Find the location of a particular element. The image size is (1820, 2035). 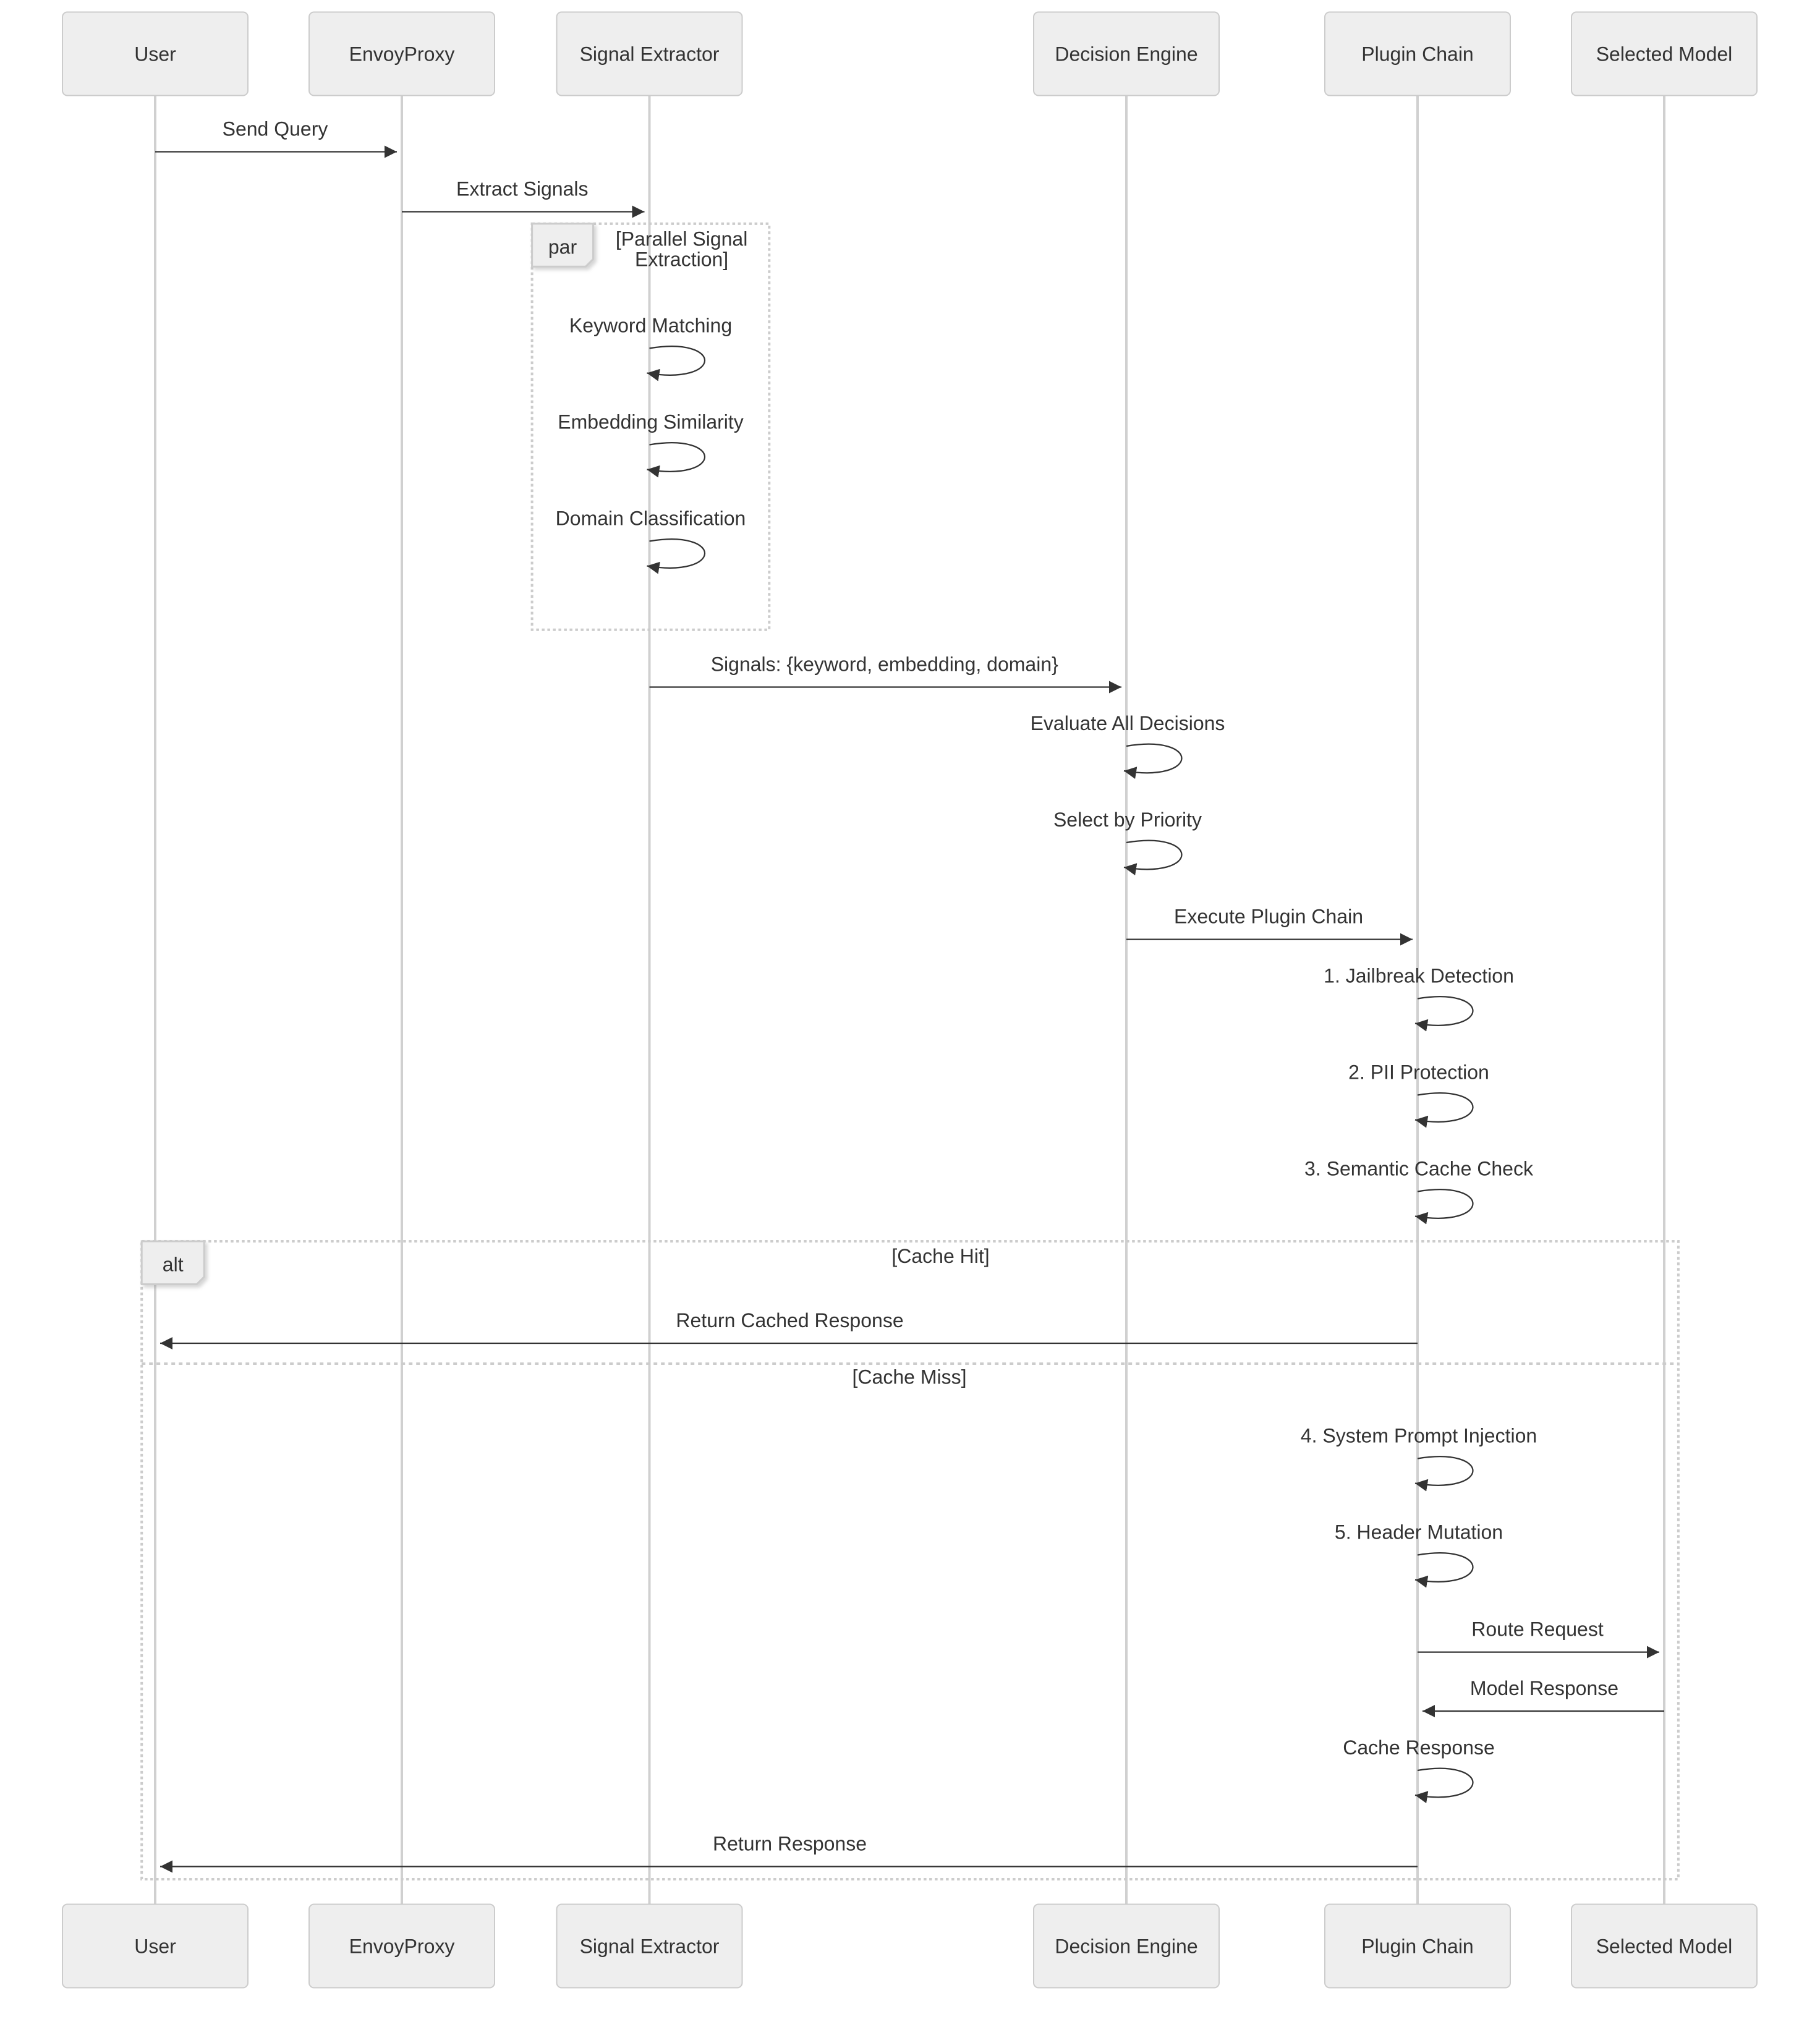

svg-text: Return Cached Response is located at coordinates (789, 1320).